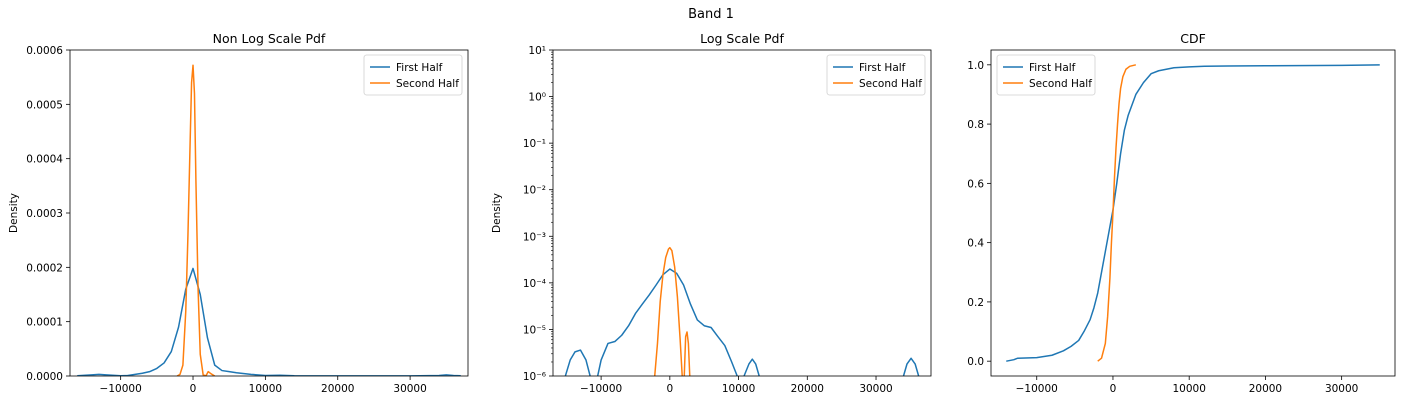 The width and height of the screenshot is (1409, 400). I want to click on figure-title: Band 1, so click(711, 14).